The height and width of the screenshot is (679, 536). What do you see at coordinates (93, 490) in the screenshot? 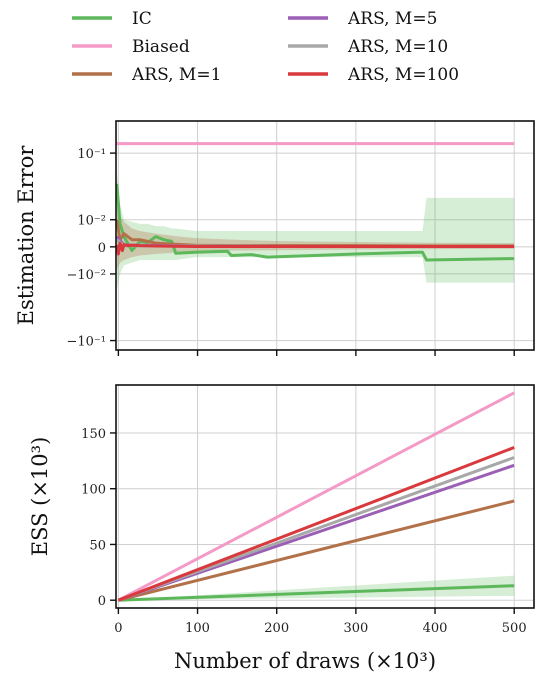
I see `ess-y-tick-label-100: 100` at bounding box center [93, 490].